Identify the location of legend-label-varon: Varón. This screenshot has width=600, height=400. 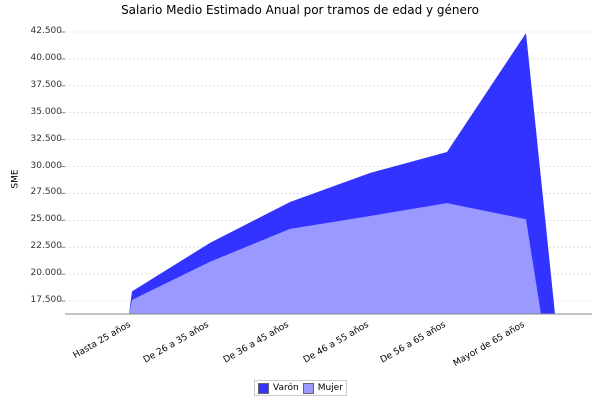
(286, 388).